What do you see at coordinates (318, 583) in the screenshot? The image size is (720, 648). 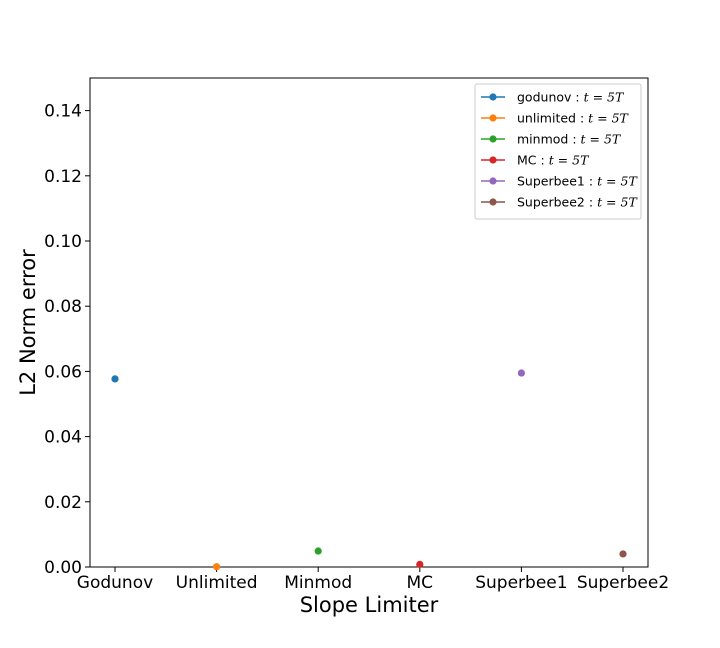 I see `x-tick-label: Minmod` at bounding box center [318, 583].